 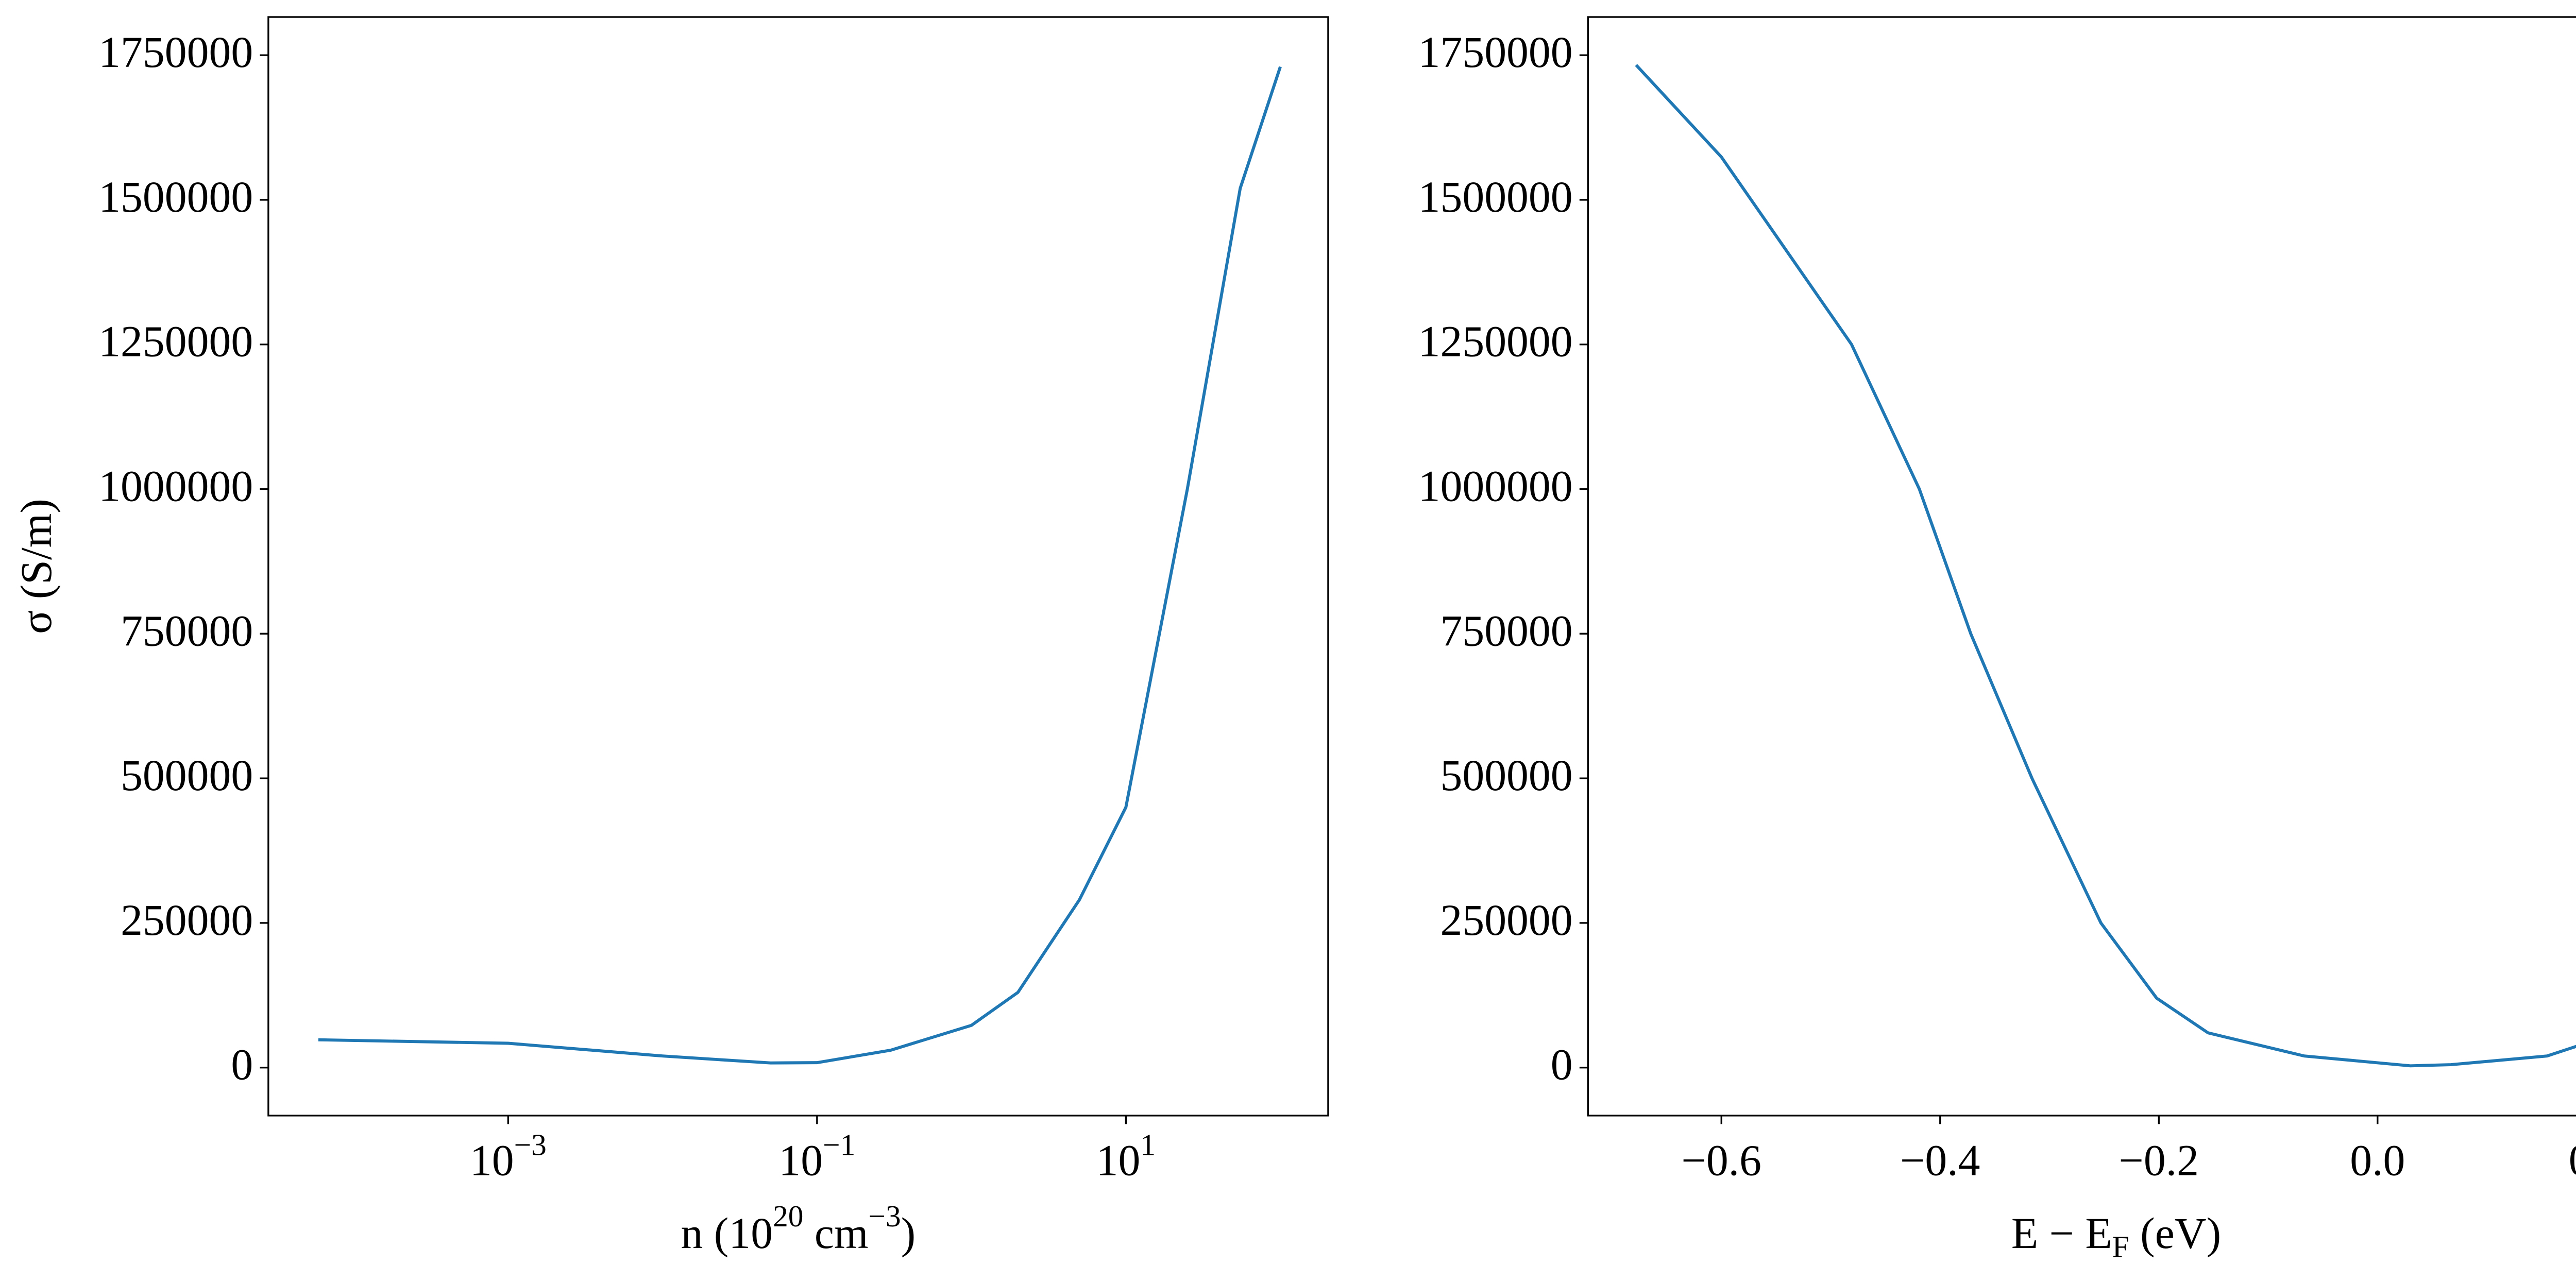 I want to click on x-tick-label: −0.6, so click(x=1721, y=1160).